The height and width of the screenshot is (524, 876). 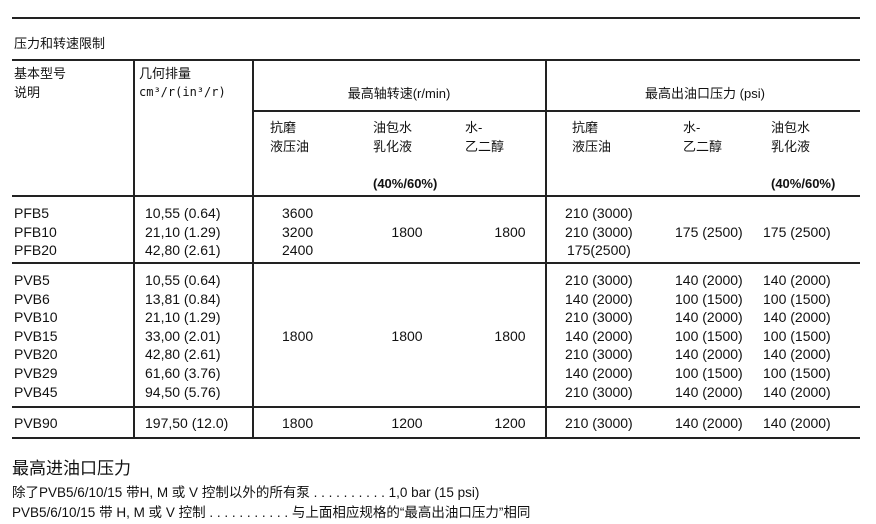 What do you see at coordinates (436, 196) in the screenshot?
I see `header-bottom-rule` at bounding box center [436, 196].